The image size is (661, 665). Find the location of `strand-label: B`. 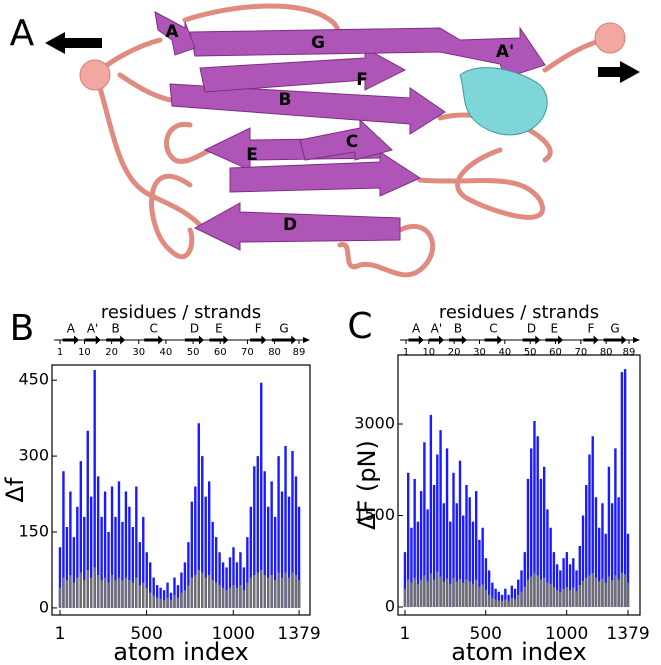

strand-label: B is located at coordinates (285, 100).